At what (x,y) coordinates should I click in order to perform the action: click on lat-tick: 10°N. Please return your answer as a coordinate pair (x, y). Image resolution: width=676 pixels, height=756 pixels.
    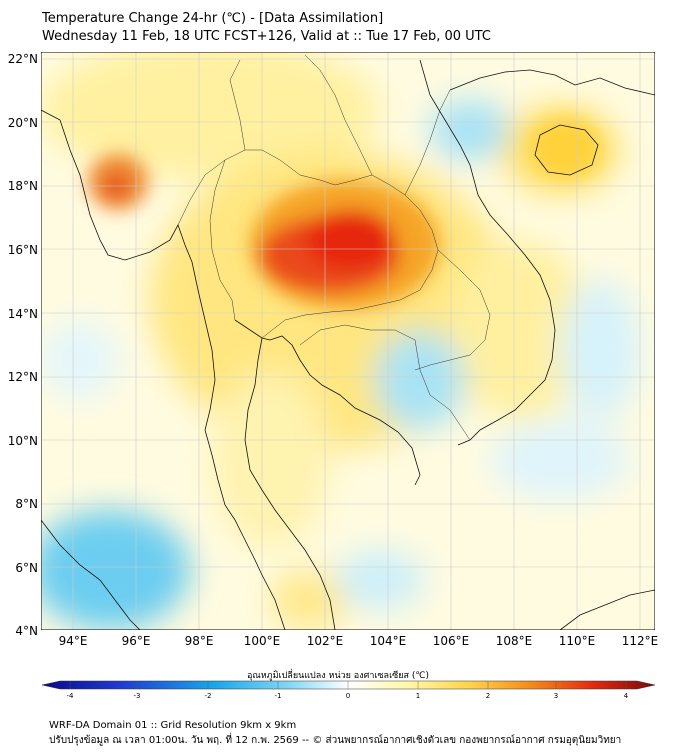
    Looking at the image, I should click on (23, 441).